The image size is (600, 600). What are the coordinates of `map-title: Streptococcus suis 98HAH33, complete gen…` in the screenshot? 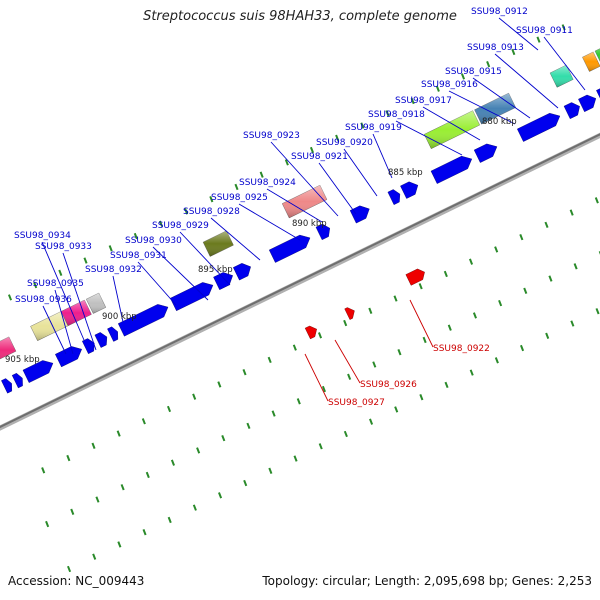 It's located at (300, 16).